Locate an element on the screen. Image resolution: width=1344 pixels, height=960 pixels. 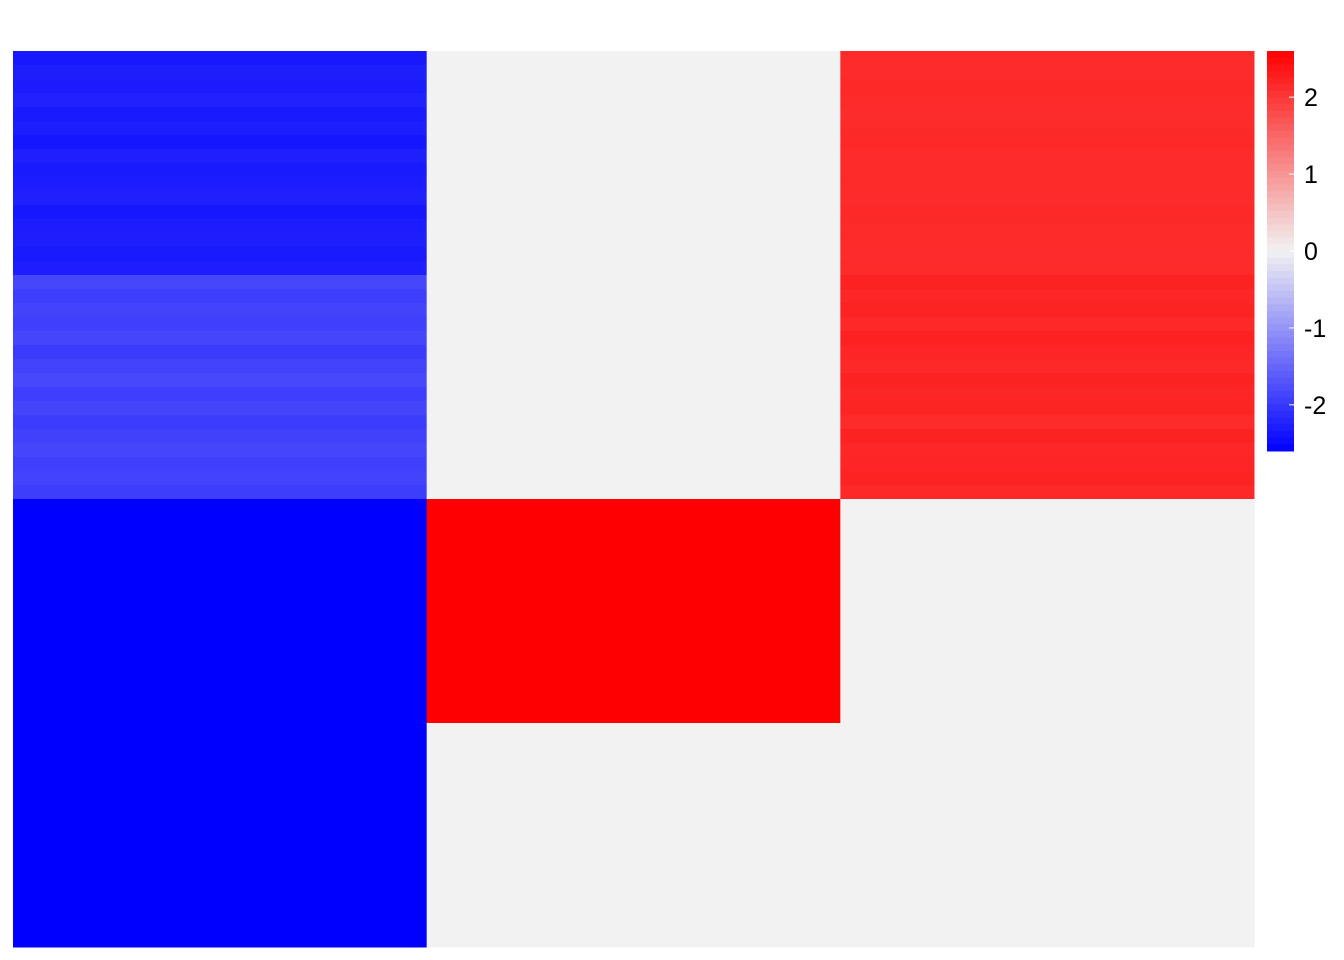
heatmap-cell-r1-c0-s12 is located at coordinates (220, 450).